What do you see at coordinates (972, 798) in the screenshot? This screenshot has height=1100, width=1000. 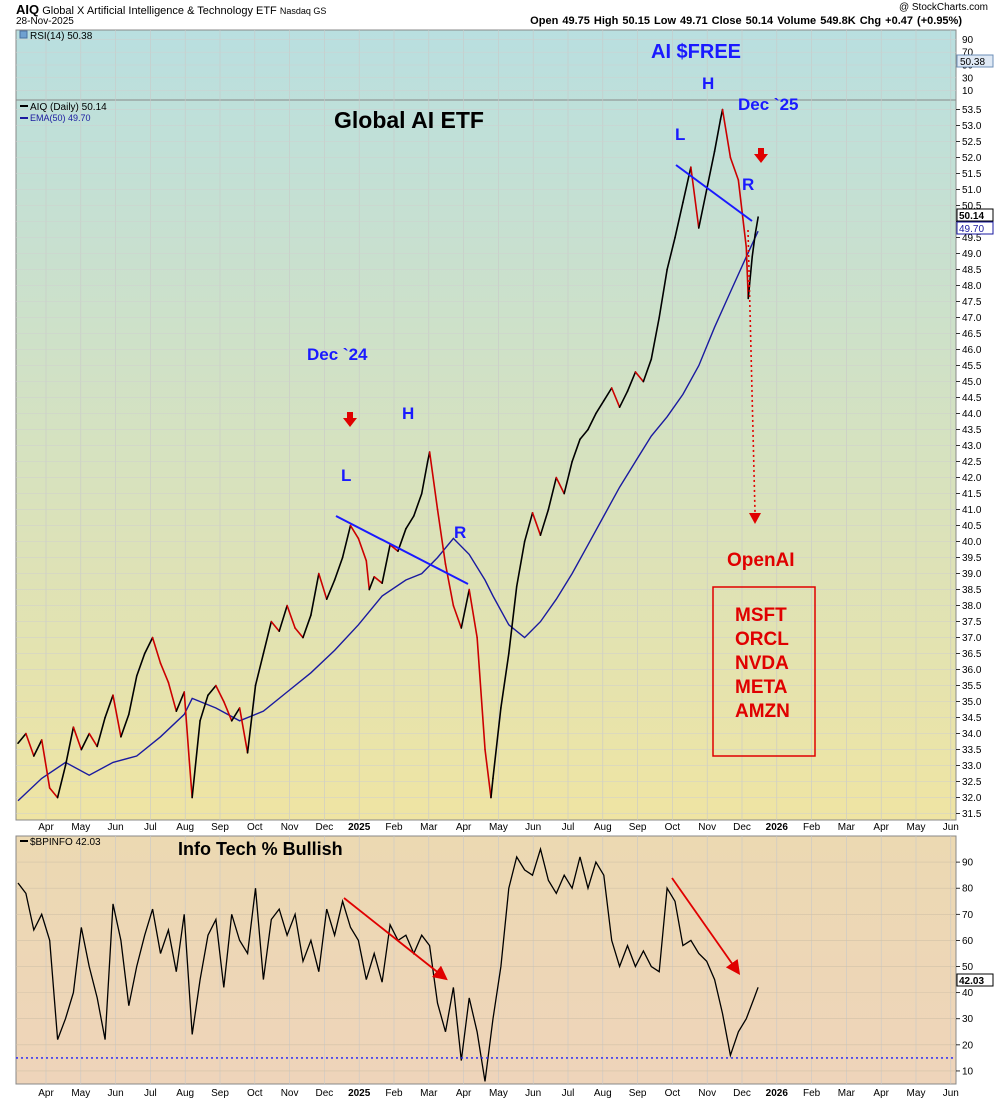 I see `y-tick-label: 32.0` at bounding box center [972, 798].